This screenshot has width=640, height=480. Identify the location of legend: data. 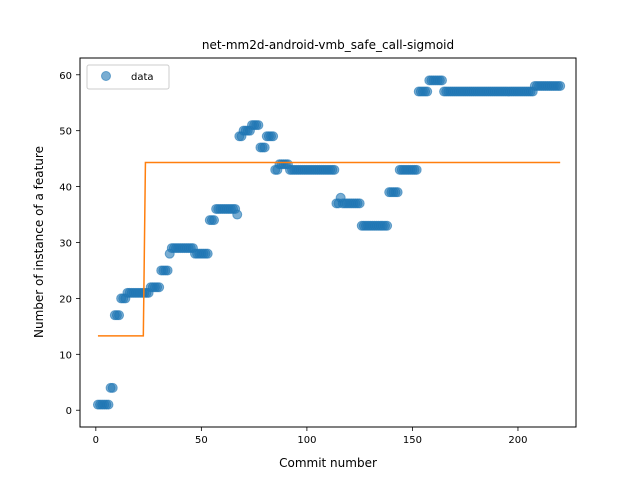
(128, 77).